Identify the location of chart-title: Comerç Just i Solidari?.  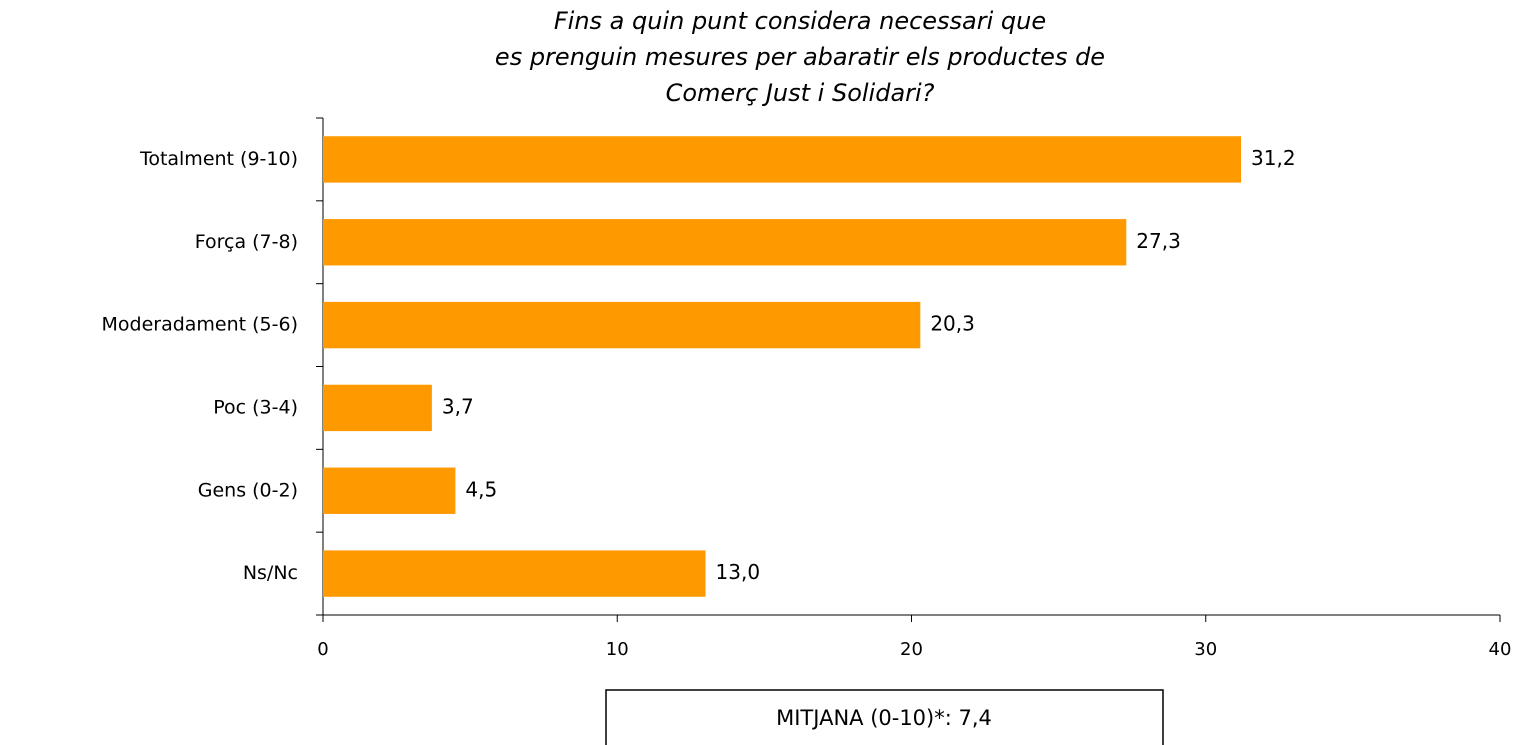
(800, 93).